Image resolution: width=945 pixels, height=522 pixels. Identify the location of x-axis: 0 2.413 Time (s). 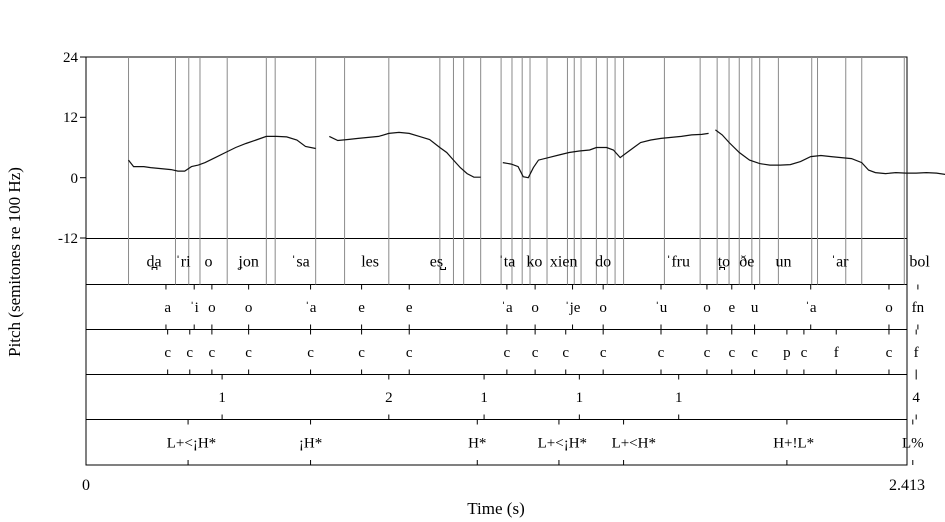
(503, 497).